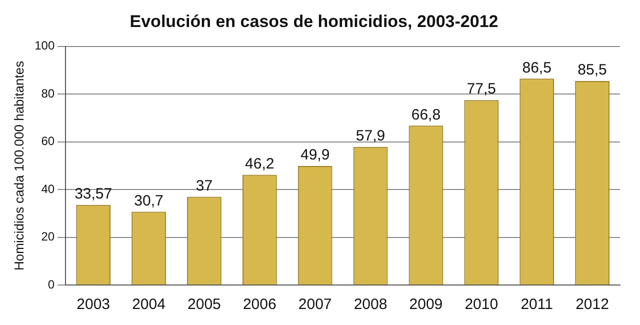  Describe the element at coordinates (48, 189) in the screenshot. I see `y-tick-label: 40` at that location.